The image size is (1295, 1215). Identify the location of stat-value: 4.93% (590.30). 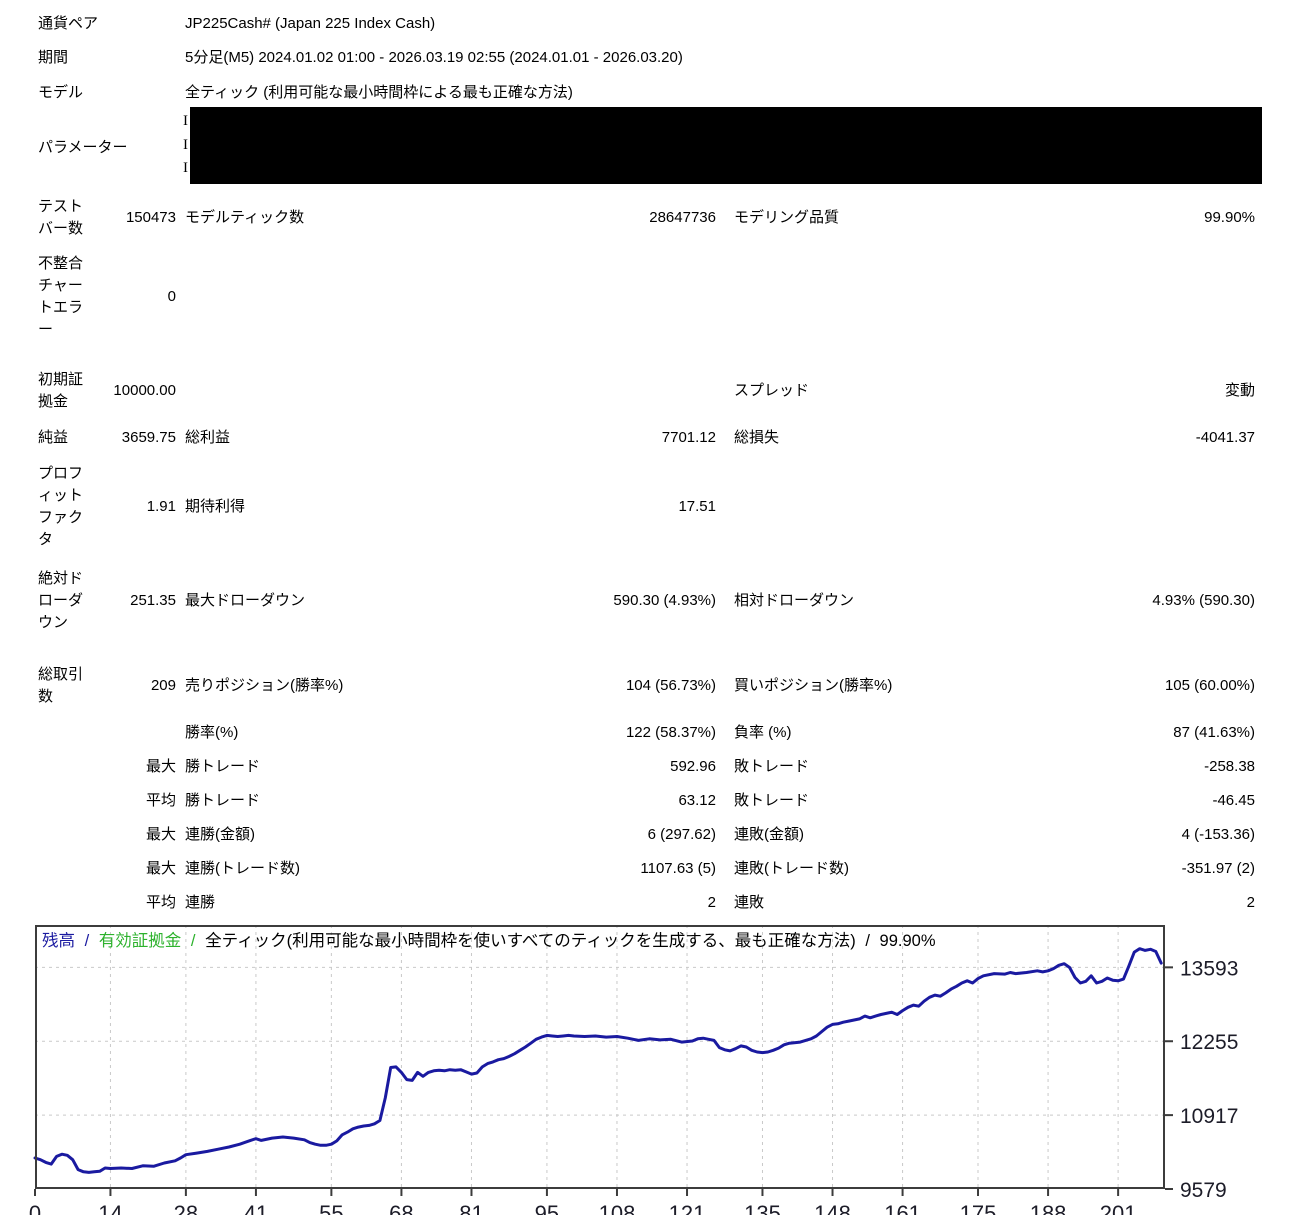
(1203, 600).